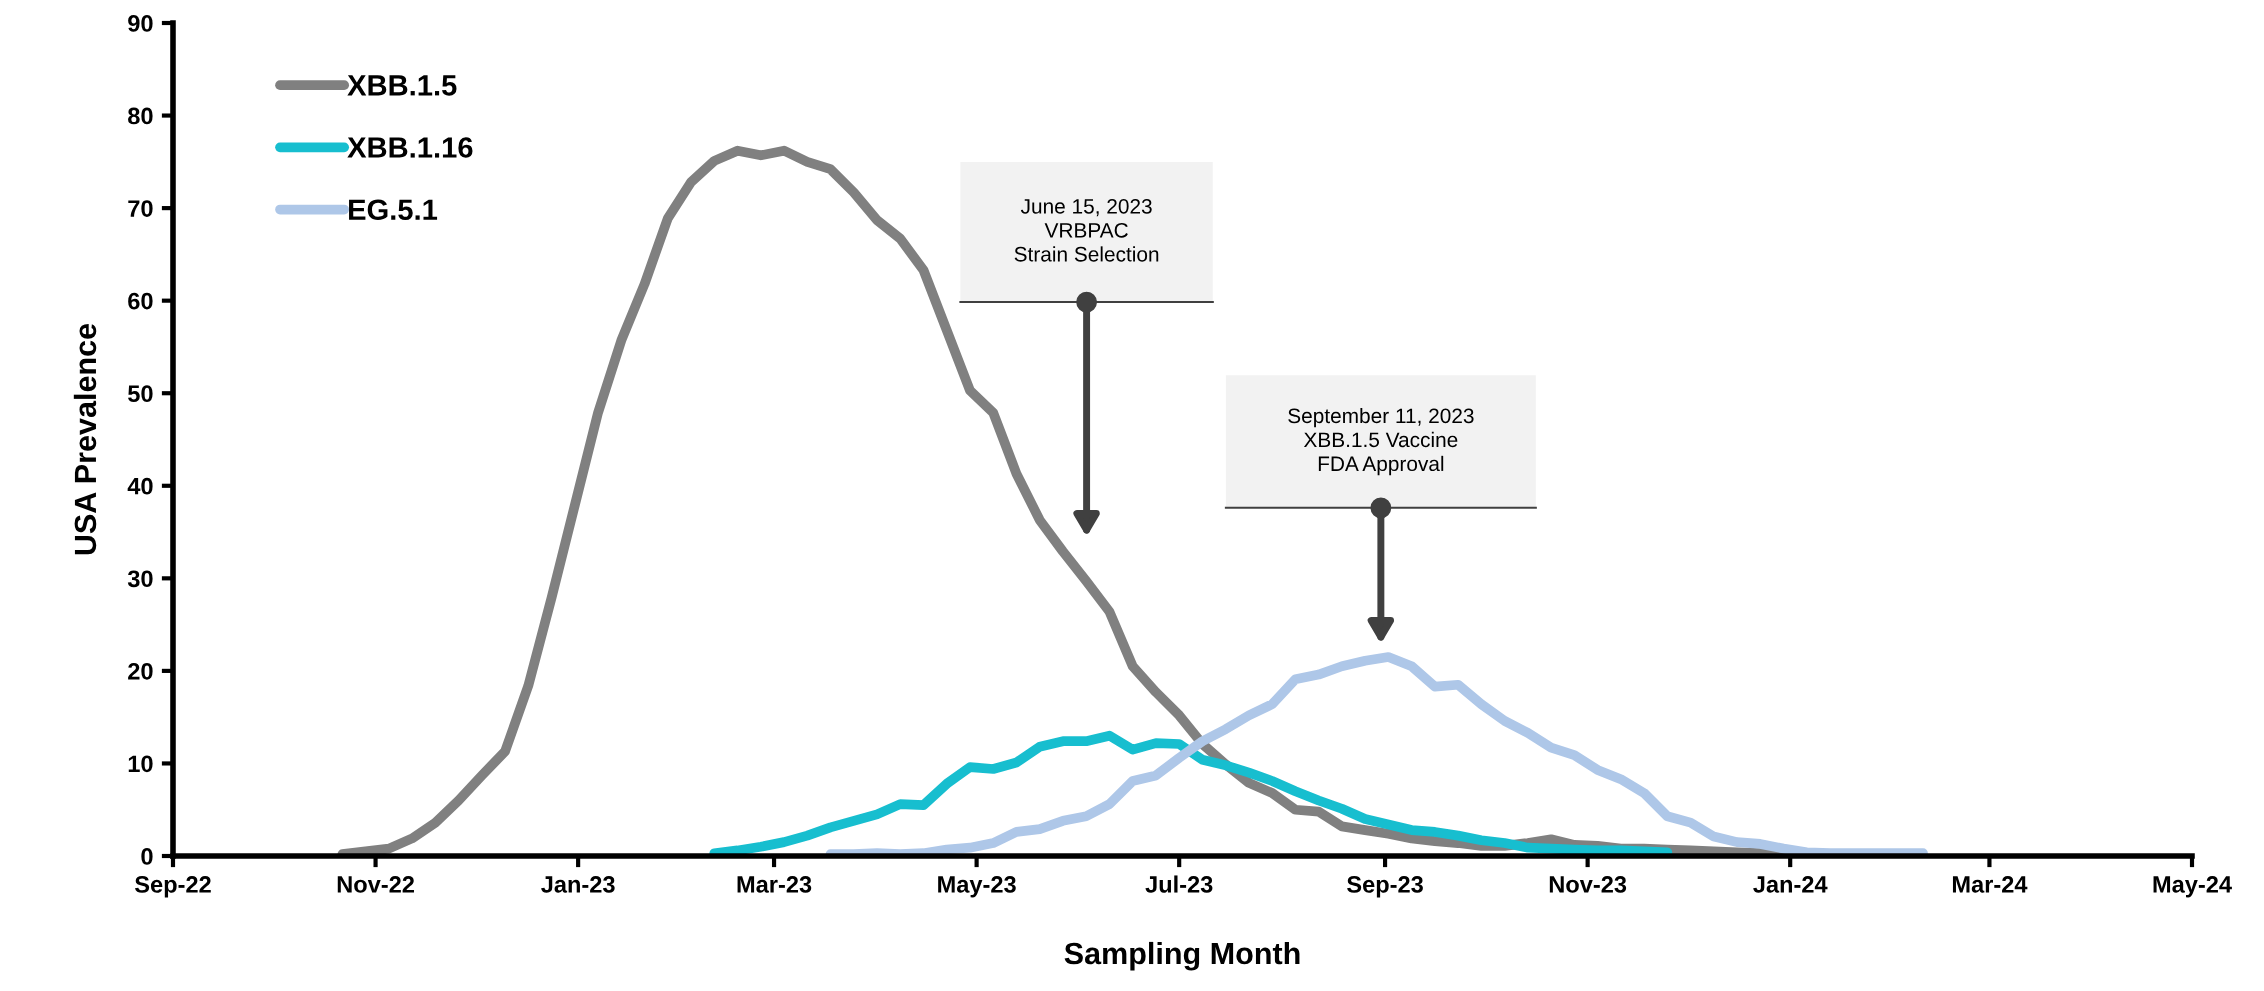  I want to click on y-tick-label: 40, so click(140, 486).